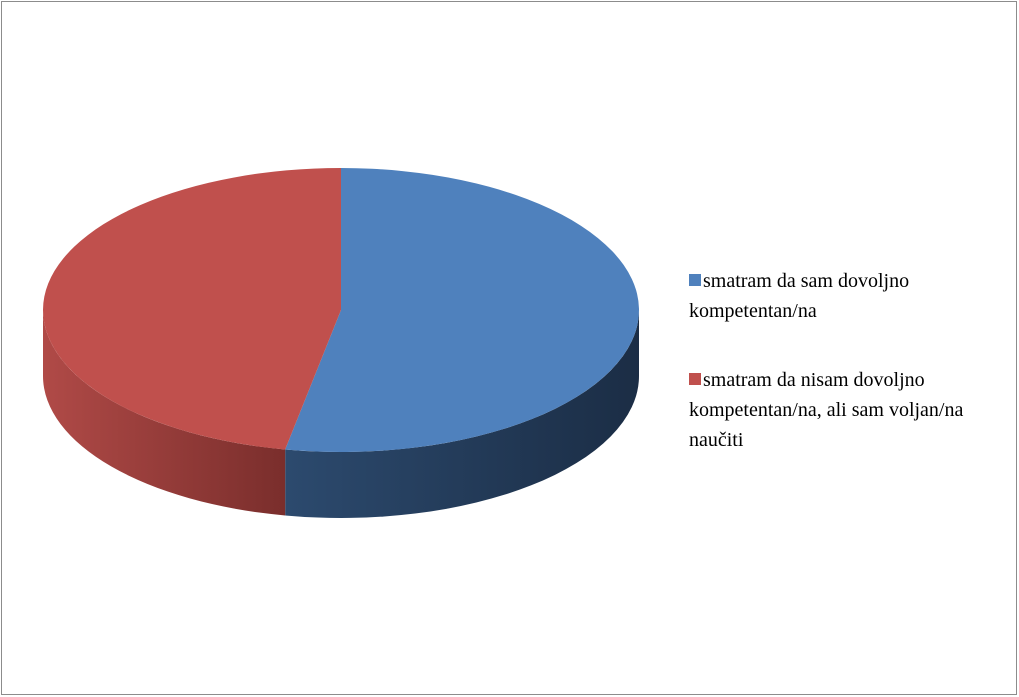 The image size is (1019, 697). What do you see at coordinates (799, 296) in the screenshot?
I see `legend-label: smatram da sam dovoljno kompetentan/na` at bounding box center [799, 296].